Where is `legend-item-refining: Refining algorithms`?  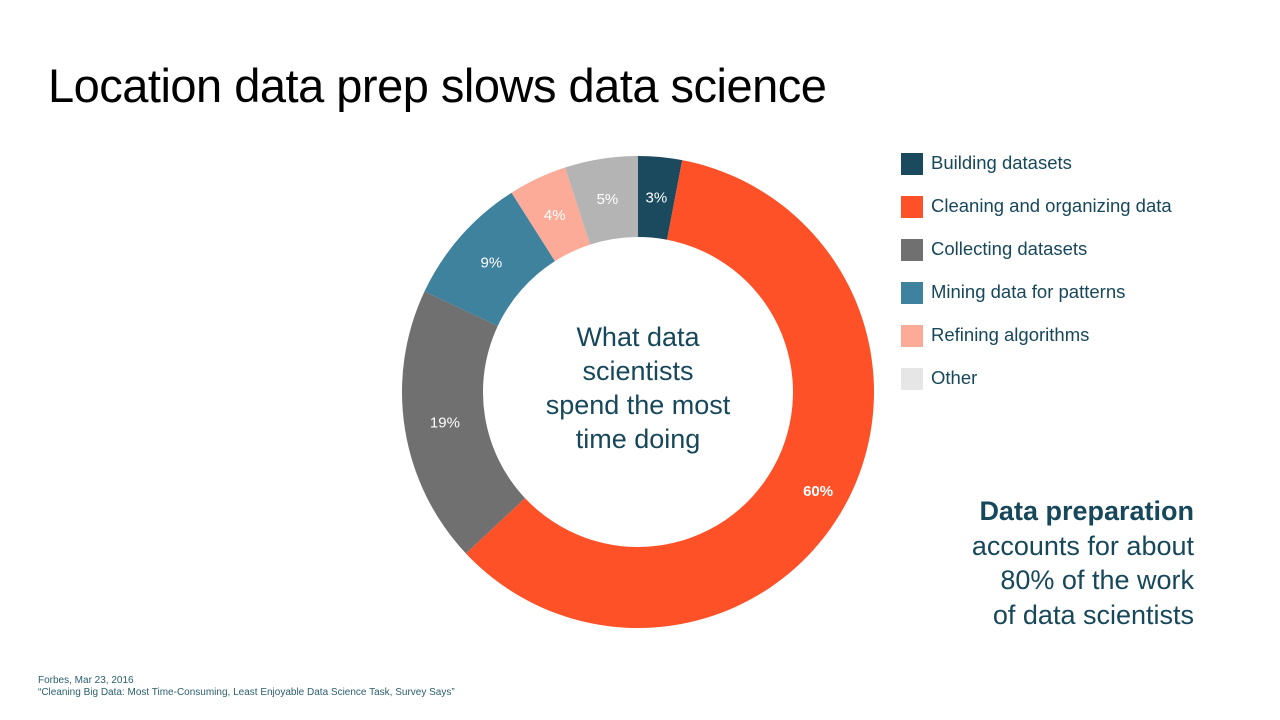
legend-item-refining: Refining algorithms is located at coordinates (1036, 343).